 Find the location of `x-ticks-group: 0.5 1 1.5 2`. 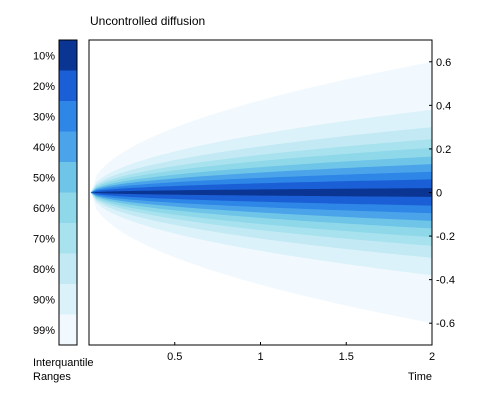

x-ticks-group: 0.5 1 1.5 2 is located at coordinates (301, 352).